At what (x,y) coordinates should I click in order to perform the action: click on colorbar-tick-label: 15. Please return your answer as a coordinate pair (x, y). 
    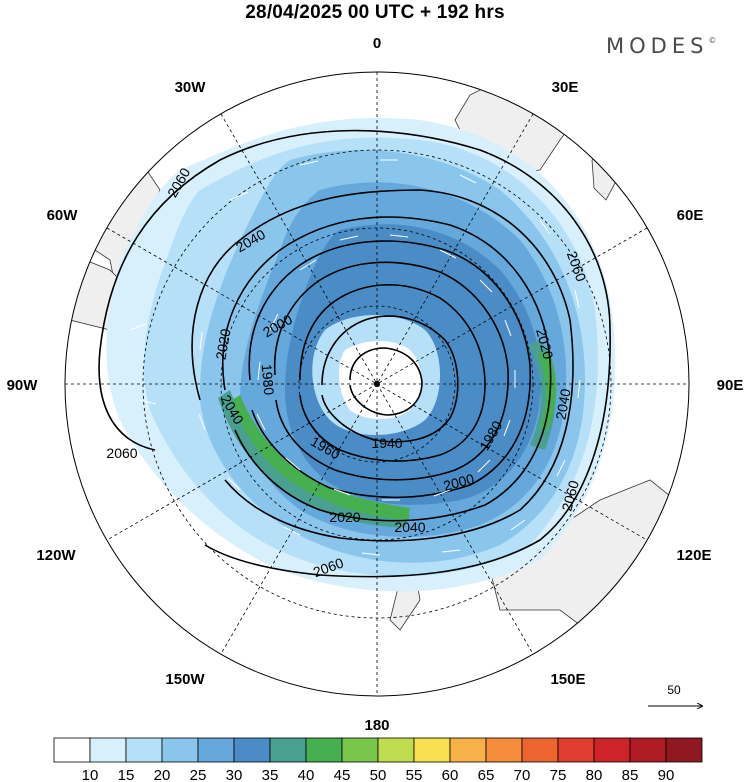
    Looking at the image, I should click on (126, 774).